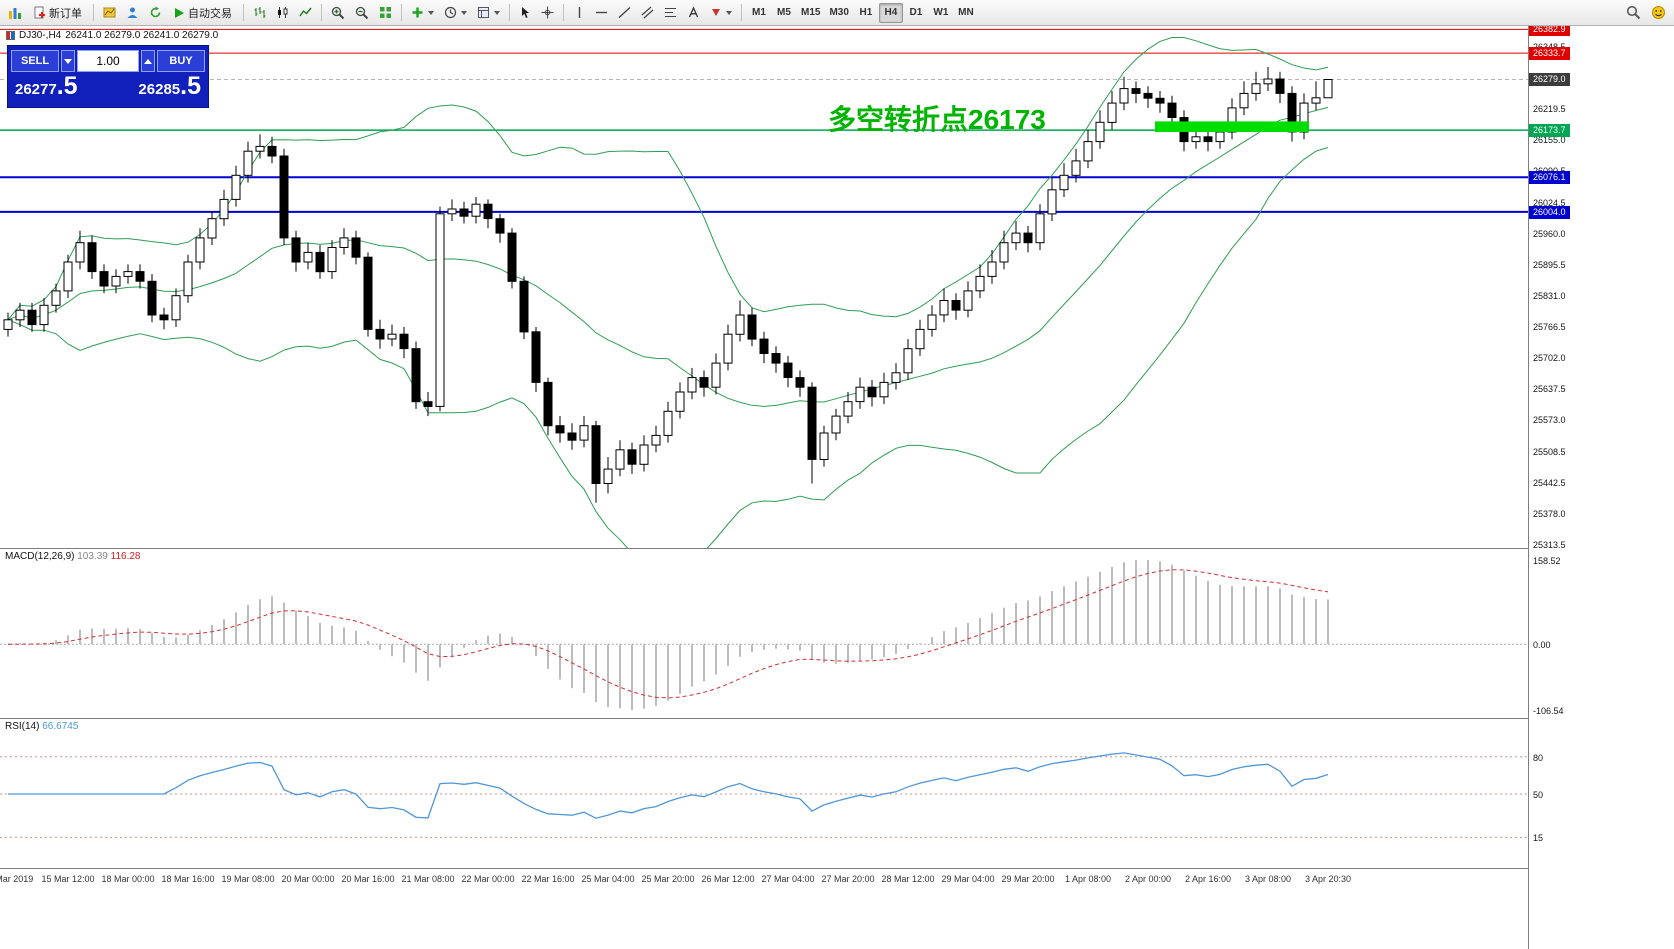 Image resolution: width=1674 pixels, height=949 pixels. What do you see at coordinates (1542, 645) in the screenshot?
I see `macd-axis-label: 0.00` at bounding box center [1542, 645].